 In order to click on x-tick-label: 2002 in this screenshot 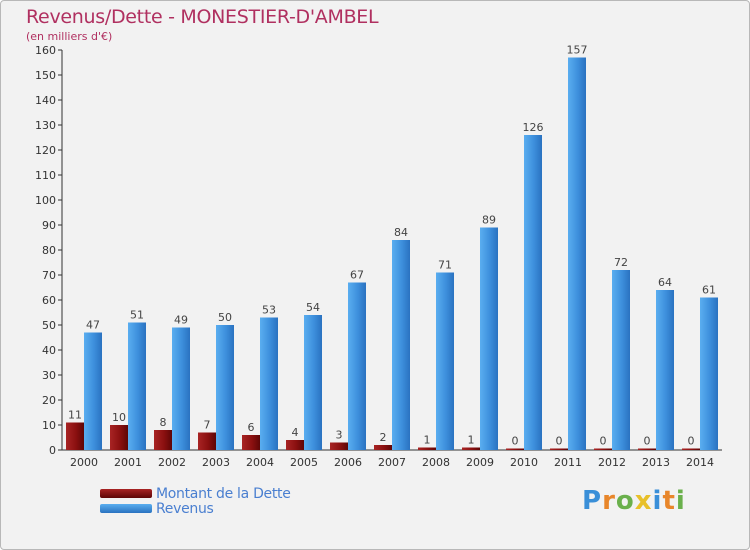, I will do `click(172, 462)`.